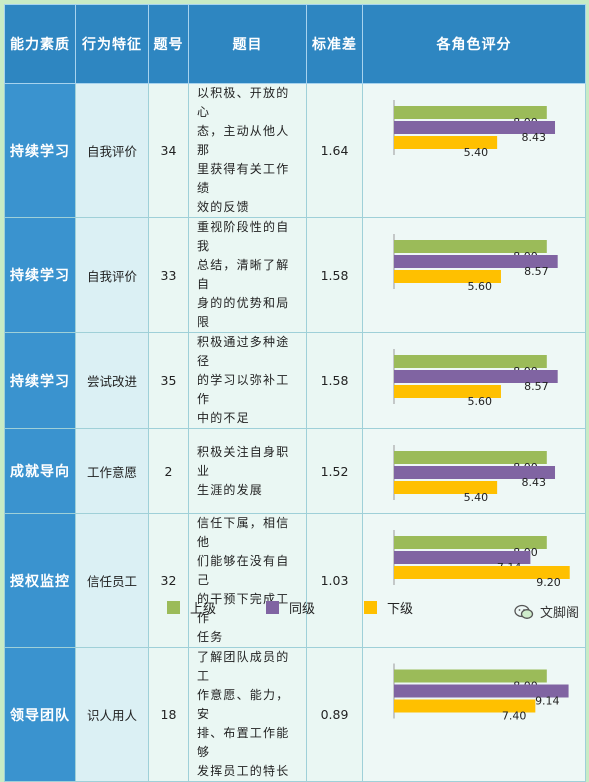 The image size is (589, 782). Describe the element at coordinates (168, 580) in the screenshot. I see `number-cell: 32` at that location.